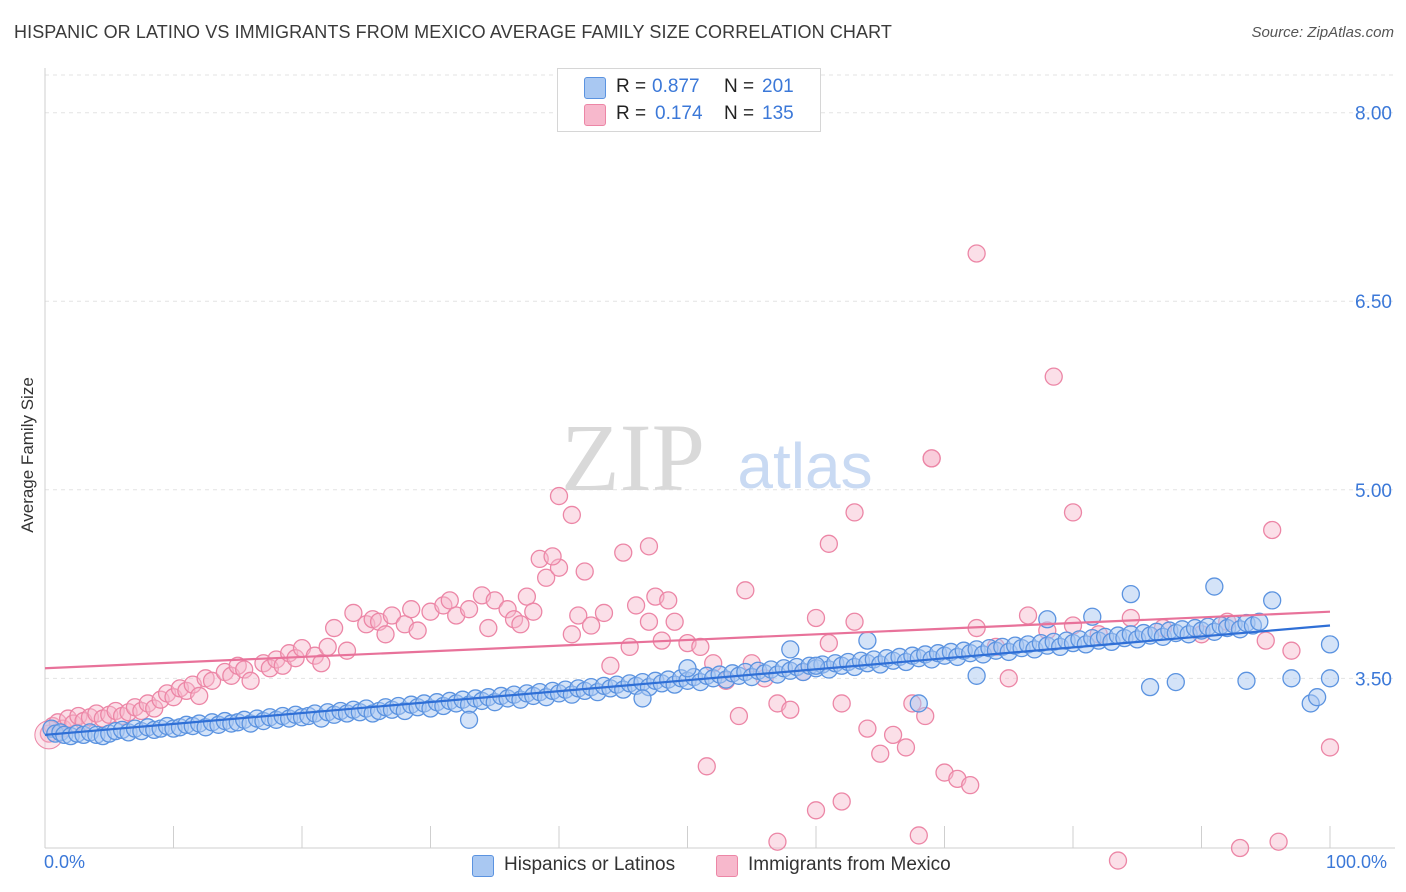 The image size is (1406, 892). I want to click on legend-swatch-pink, so click(727, 866).